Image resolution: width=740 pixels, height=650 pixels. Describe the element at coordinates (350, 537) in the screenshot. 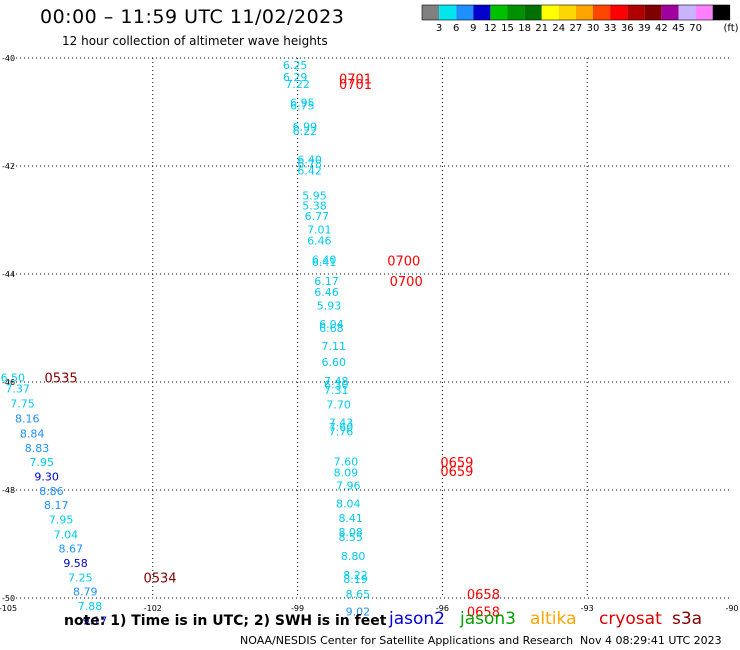

I see `wave-height-value: 8.55` at that location.